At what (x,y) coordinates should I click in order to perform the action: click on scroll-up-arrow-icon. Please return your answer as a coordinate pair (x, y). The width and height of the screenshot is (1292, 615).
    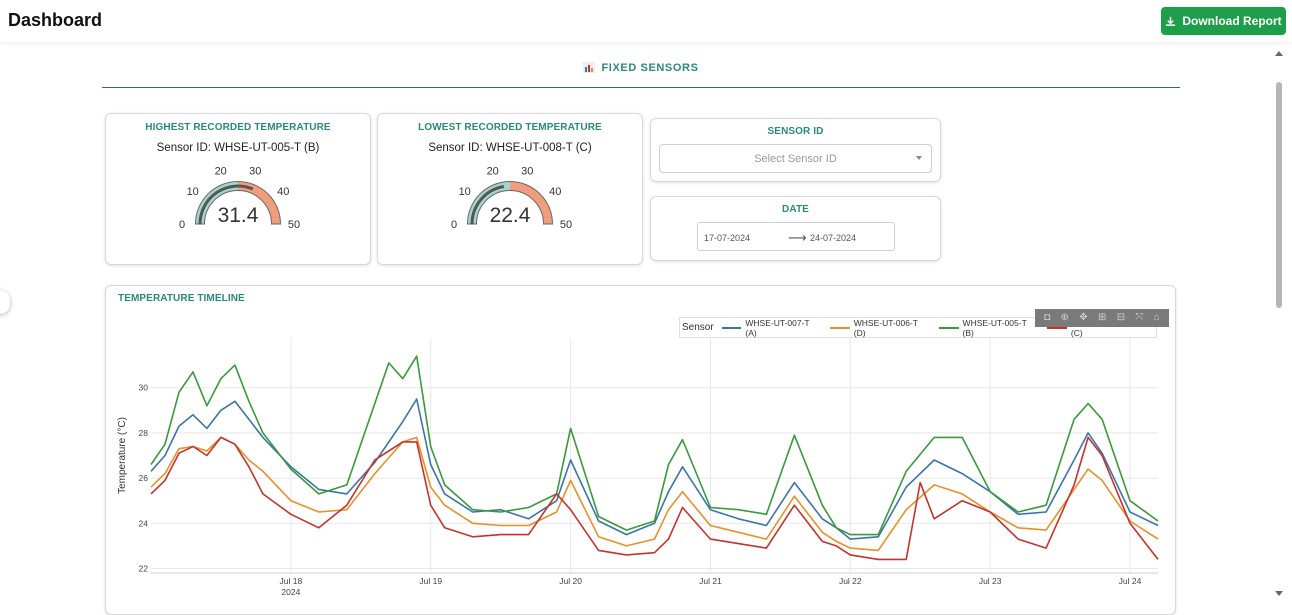
    Looking at the image, I should click on (1279, 53).